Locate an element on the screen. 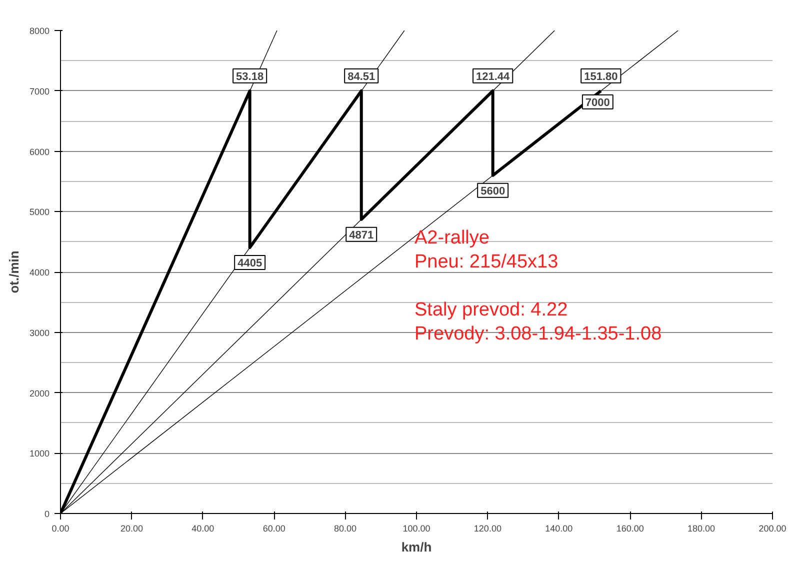 This screenshot has width=800, height=568. annotation: Staly prevod: 4.22 is located at coordinates (491, 310).